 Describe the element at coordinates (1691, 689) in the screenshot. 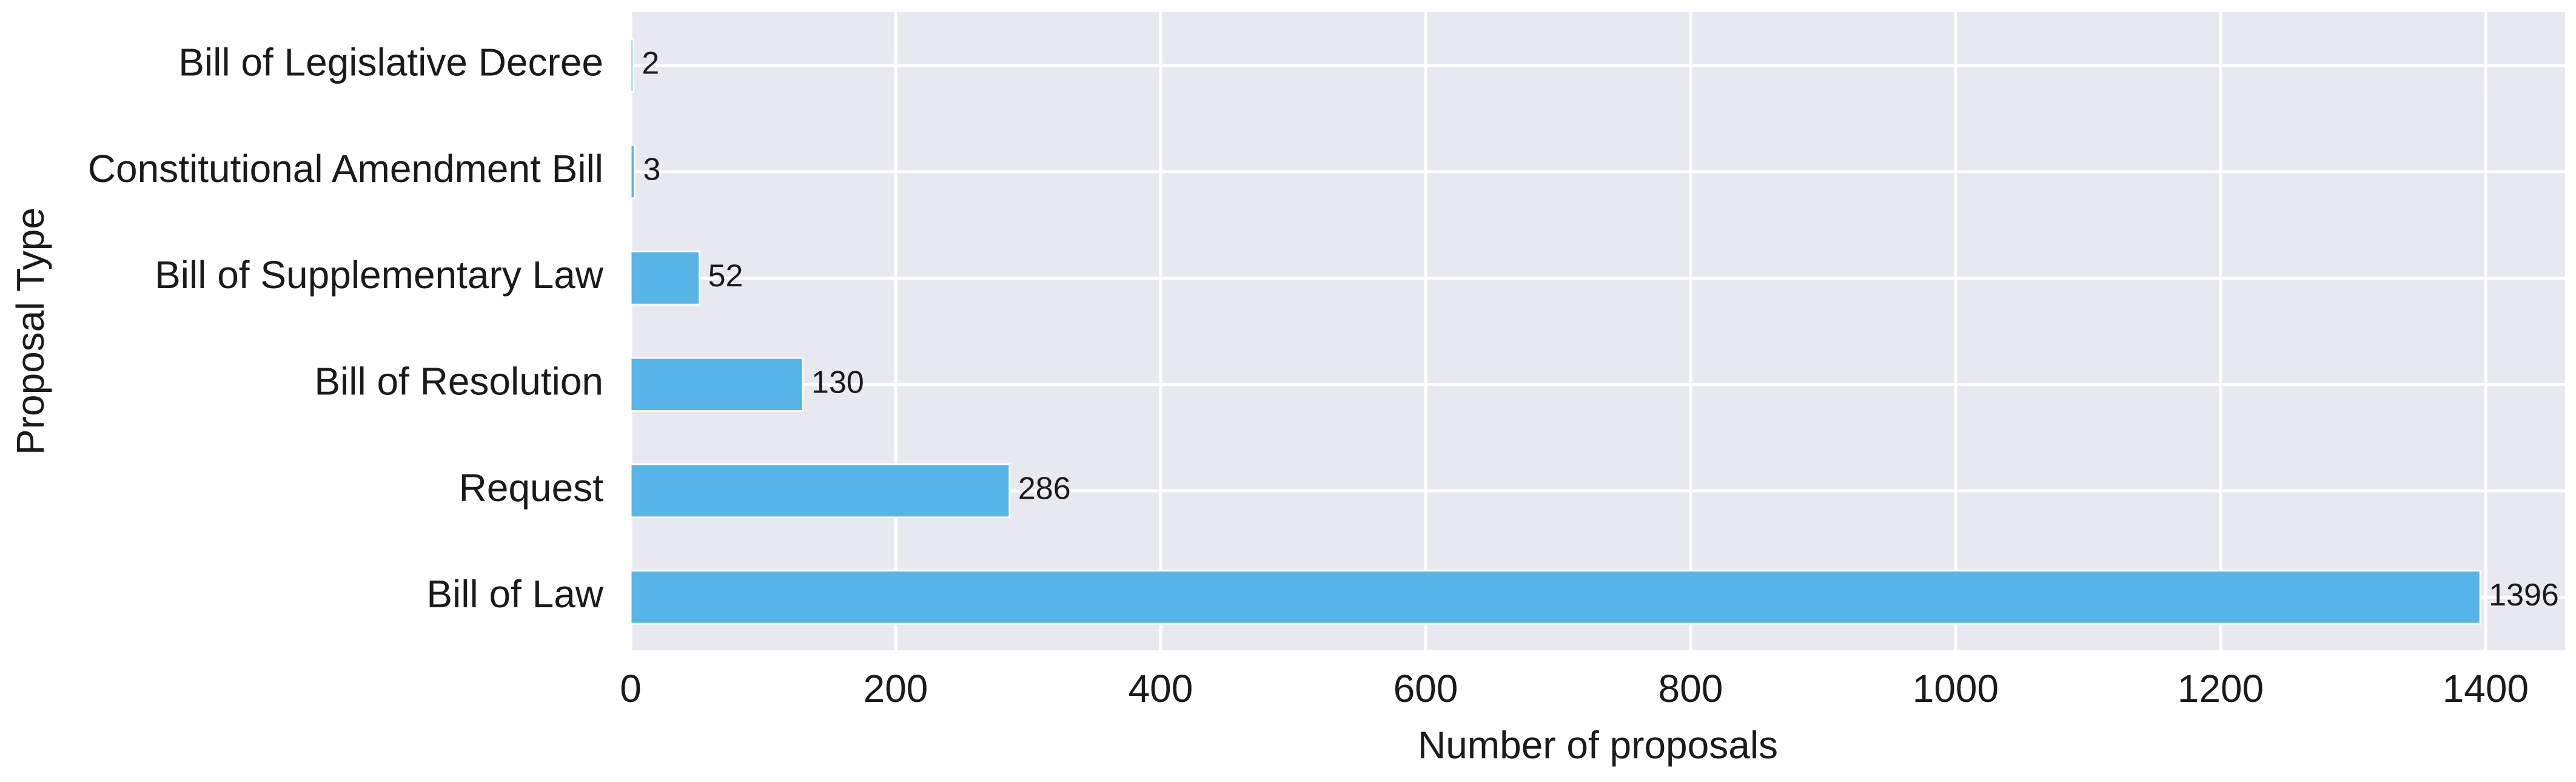

I see `x-tick-label: 800` at that location.